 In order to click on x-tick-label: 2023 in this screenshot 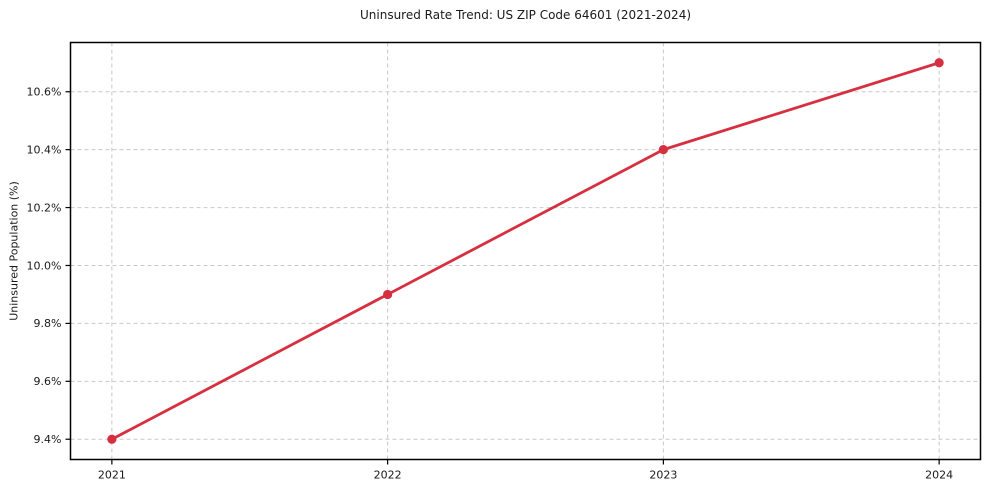, I will do `click(663, 475)`.